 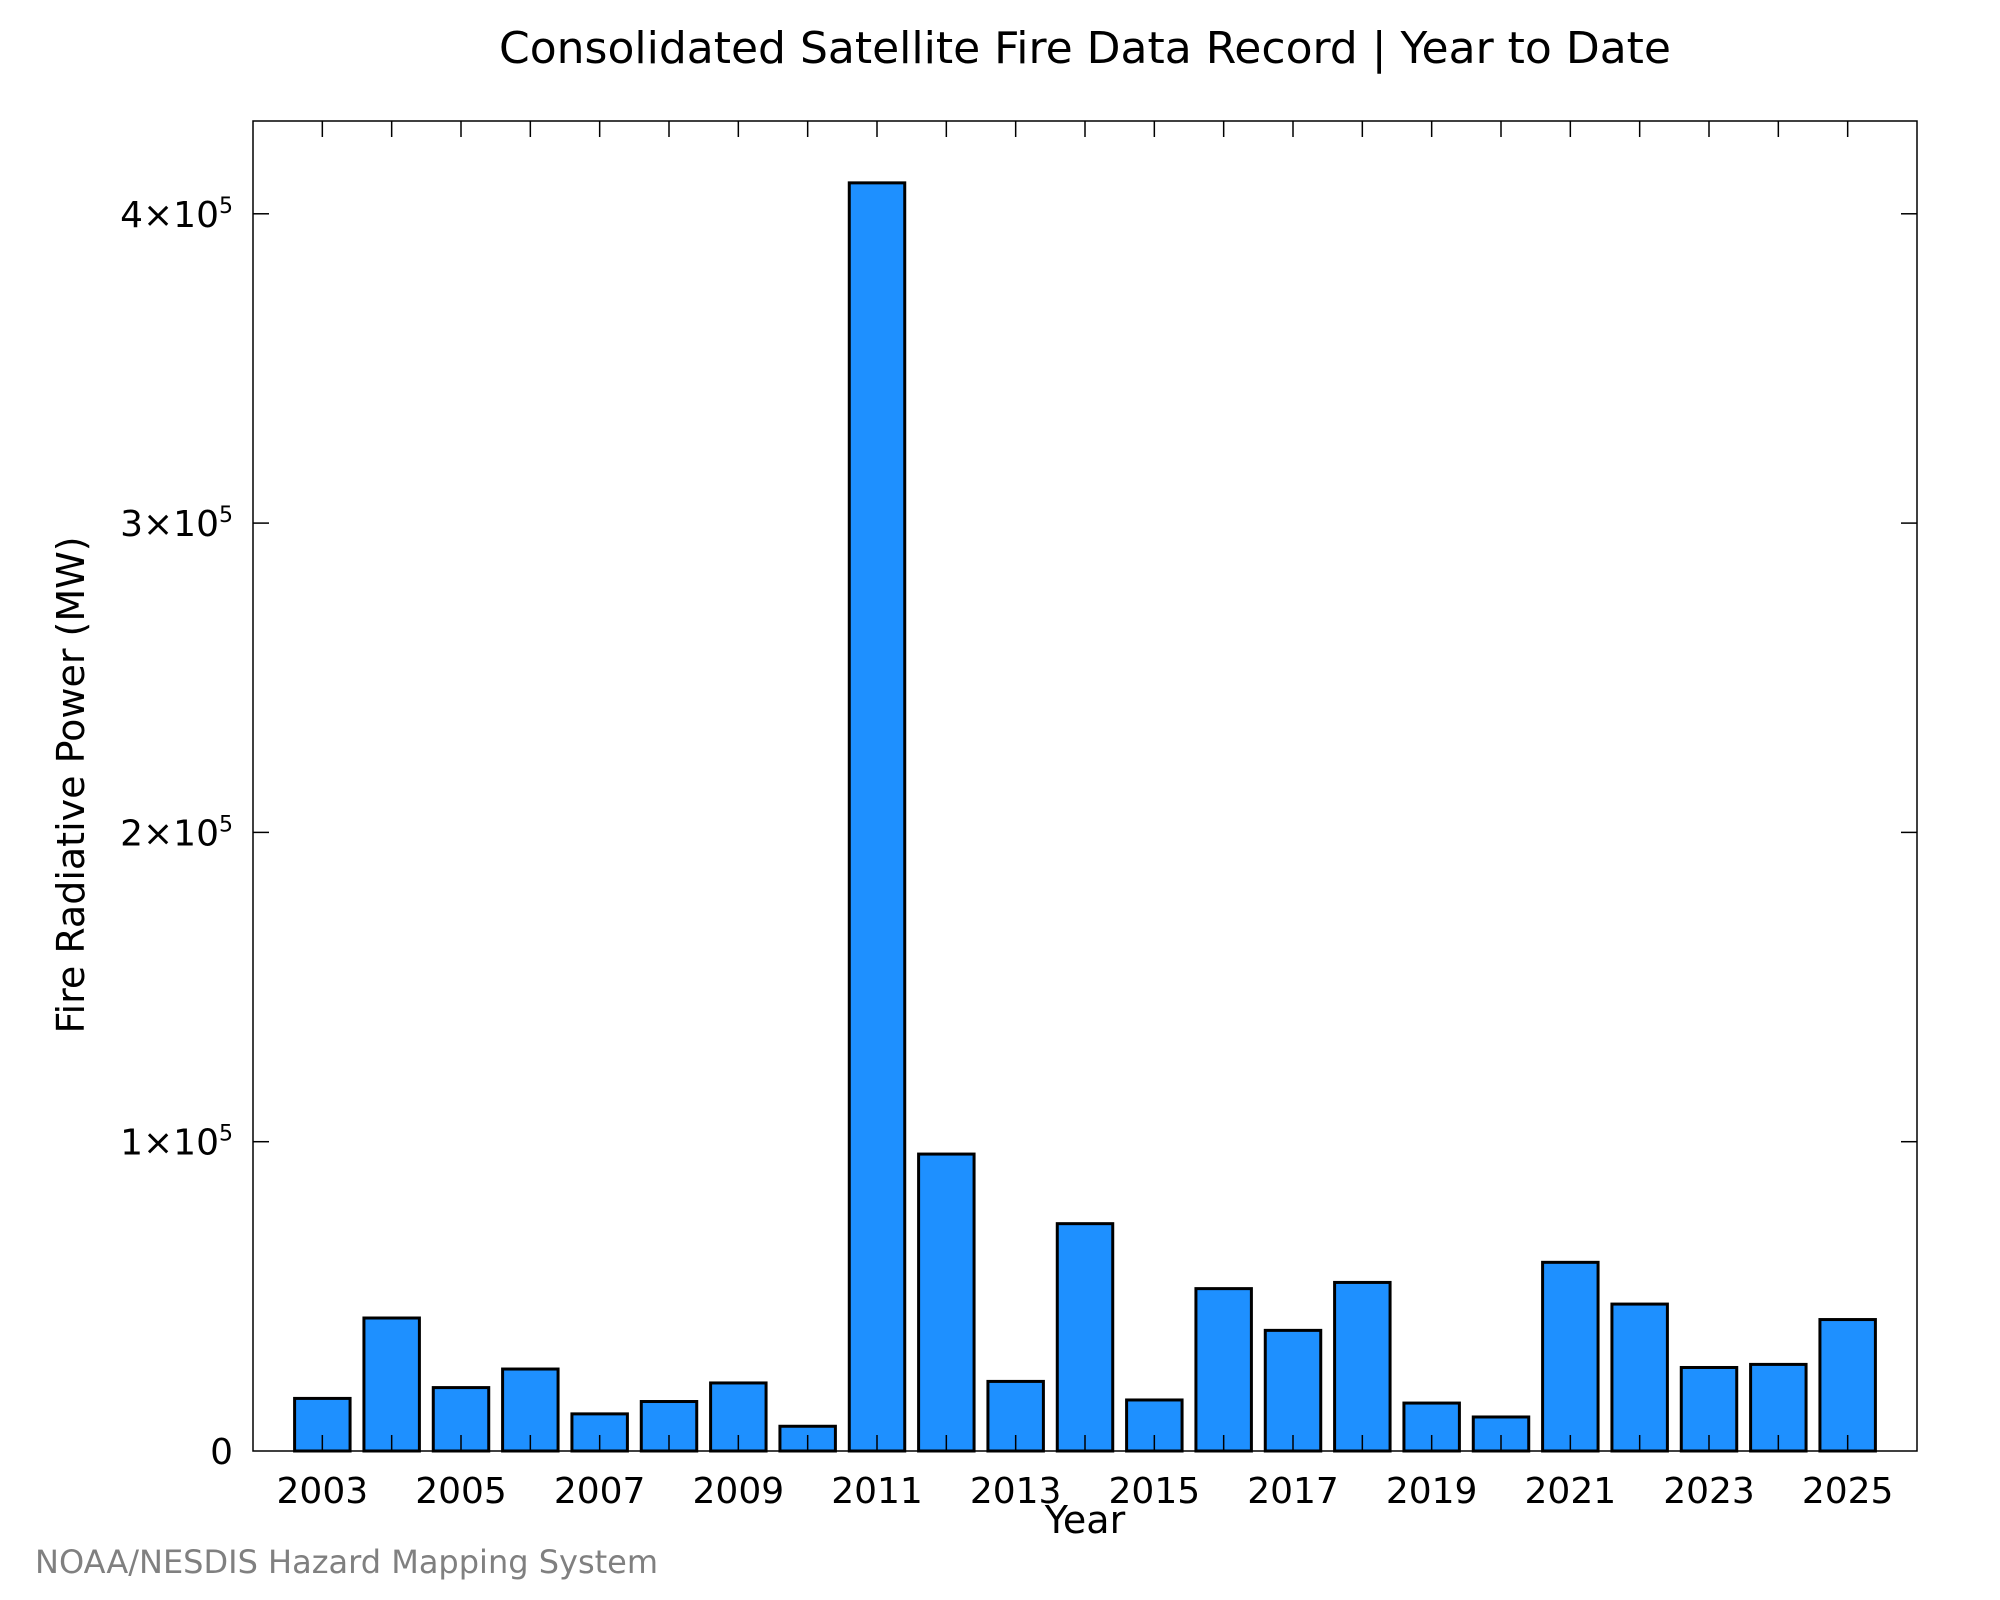 I want to click on x-tick-label: 2003, so click(x=323, y=1491).